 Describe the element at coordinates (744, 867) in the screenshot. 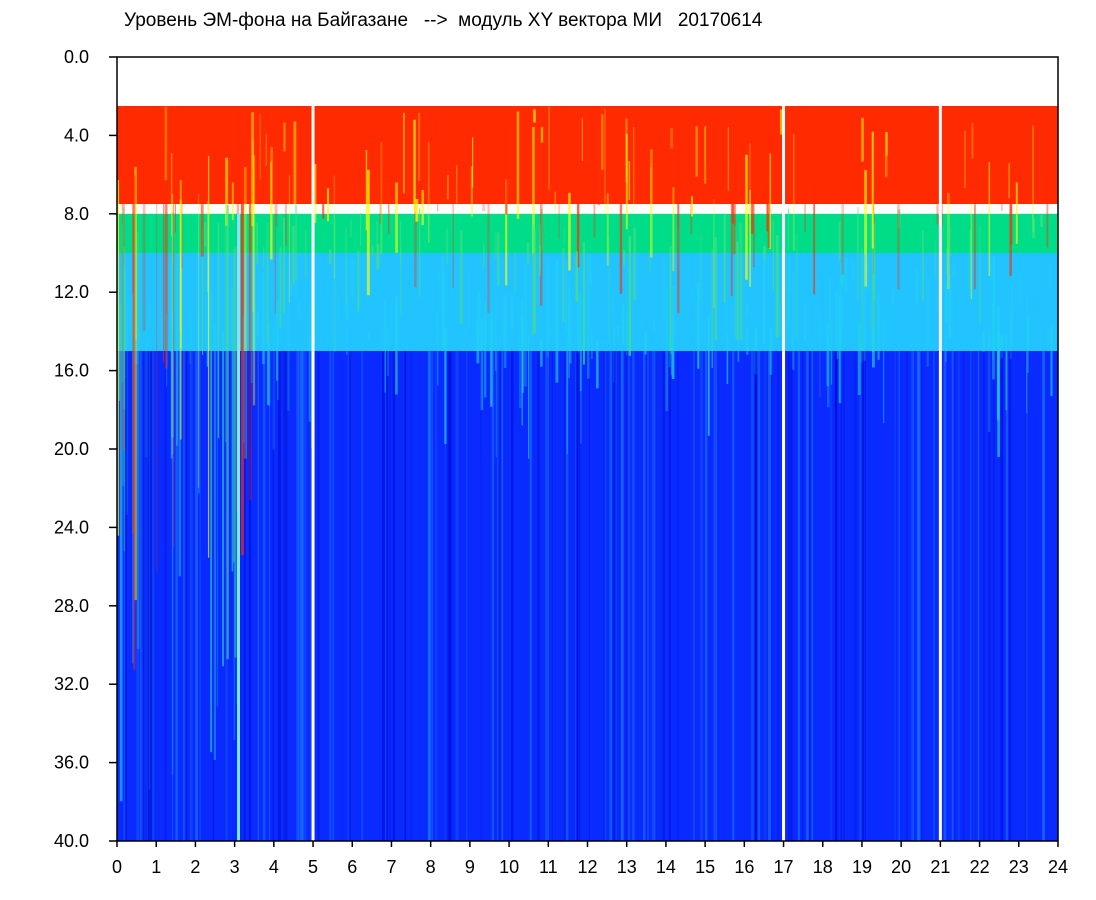

I see `x-tick-label: 16` at that location.